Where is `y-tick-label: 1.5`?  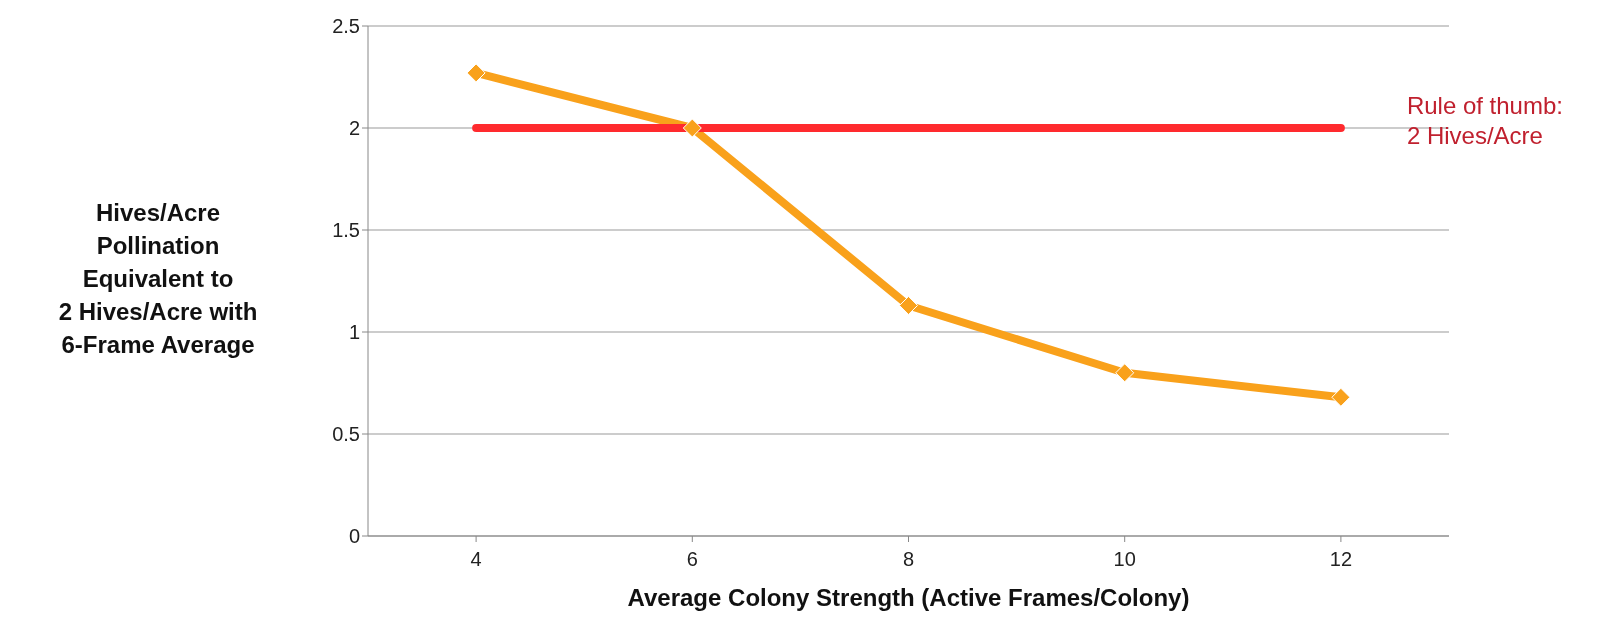 y-tick-label: 1.5 is located at coordinates (346, 230).